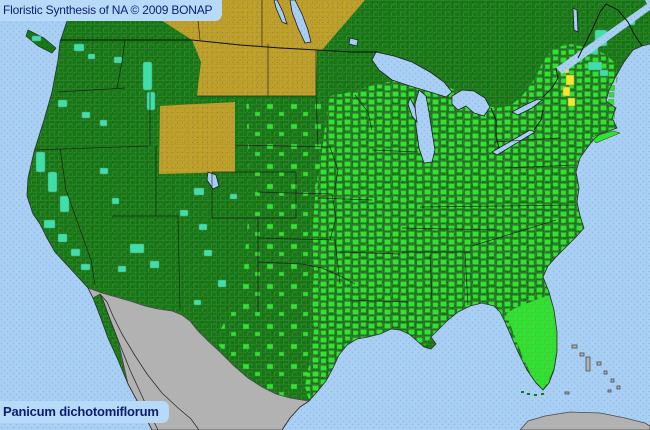 This screenshot has height=430, width=650. What do you see at coordinates (457, 107) in the screenshot?
I see `great-lakes` at bounding box center [457, 107].